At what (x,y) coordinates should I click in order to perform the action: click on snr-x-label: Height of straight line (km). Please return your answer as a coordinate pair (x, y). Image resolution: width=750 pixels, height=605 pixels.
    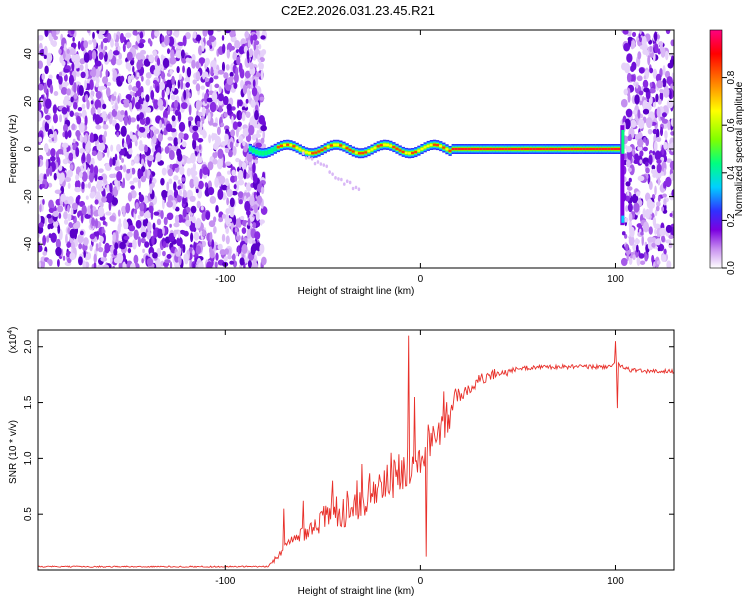
    Looking at the image, I should click on (356, 591).